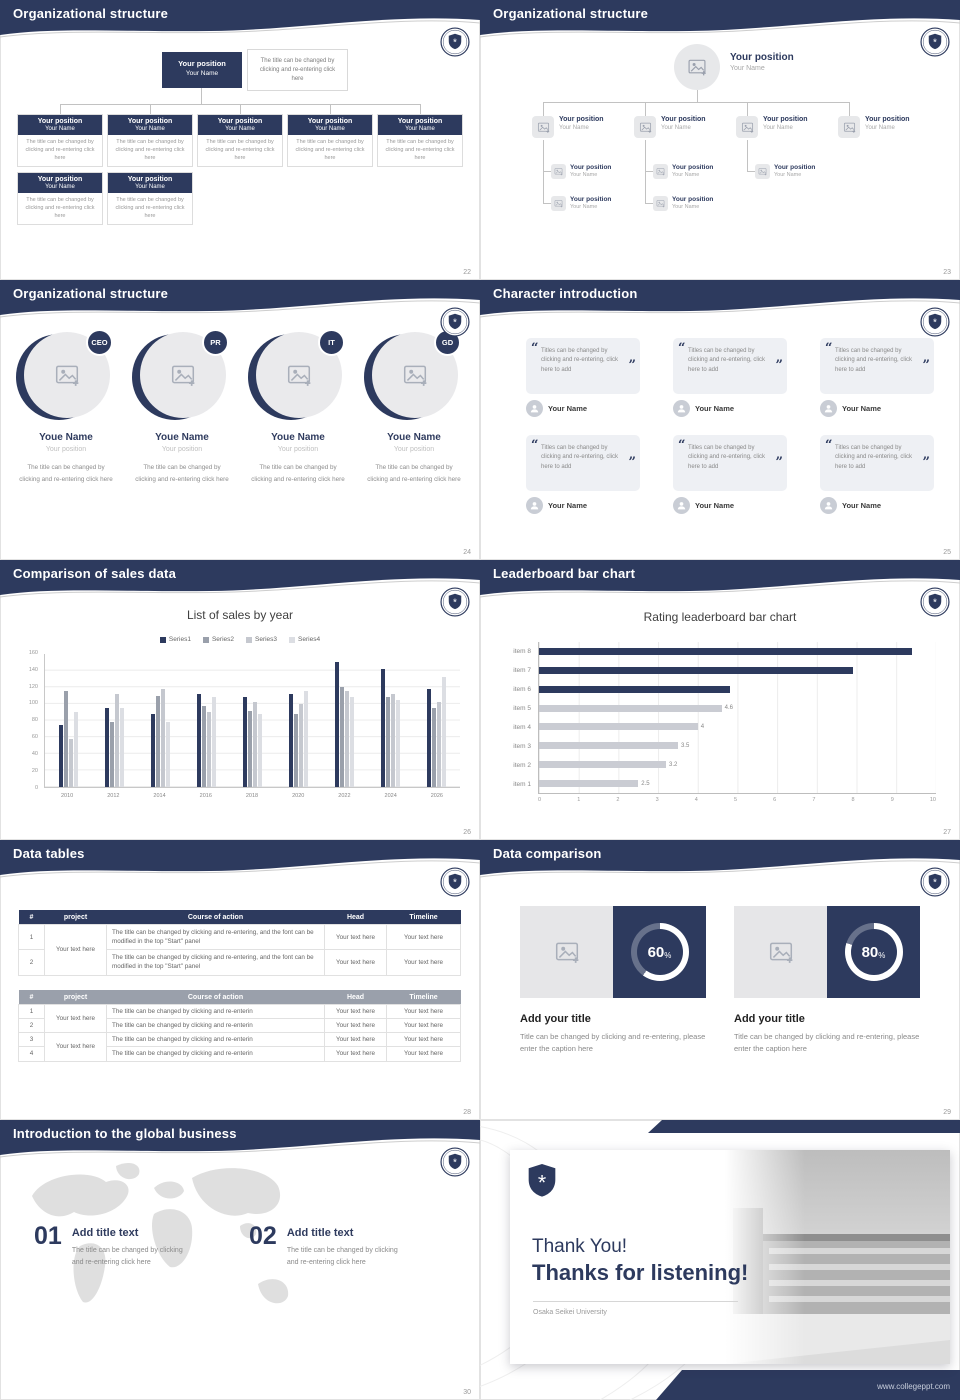  Describe the element at coordinates (947, 552) in the screenshot. I see `page-number: 25` at that location.